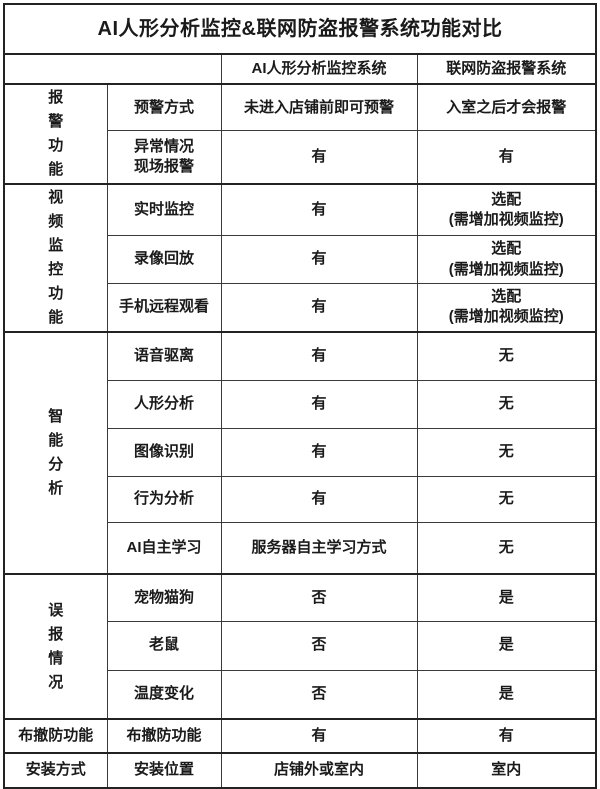 Image resolution: width=600 pixels, height=789 pixels. I want to click on table-row: 布撤防功能 布撤防功能 有 有, so click(300, 736).